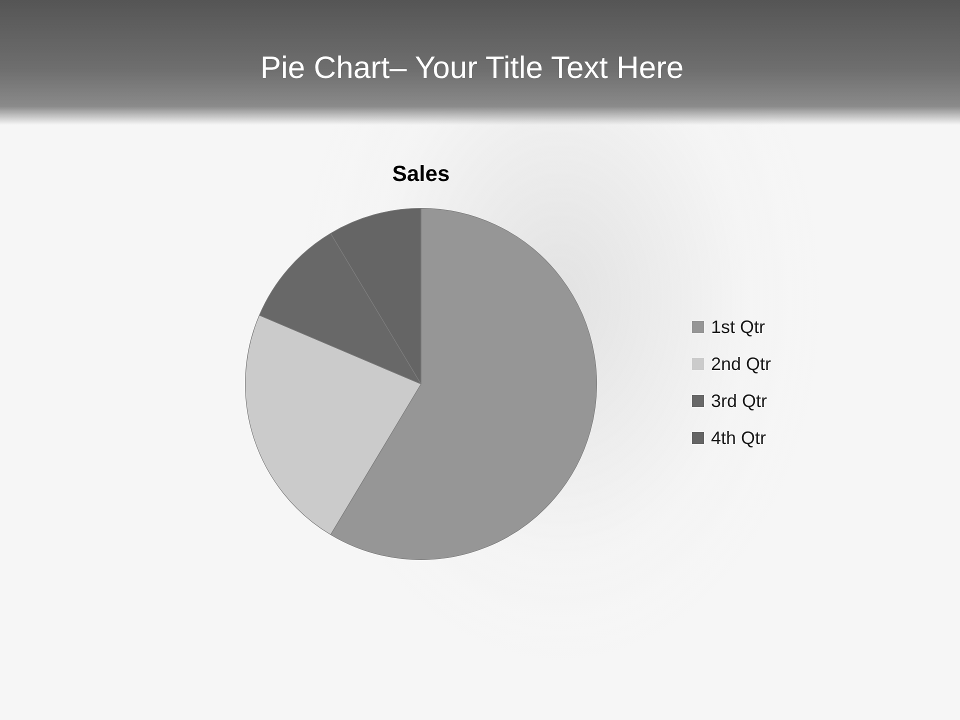 Image resolution: width=960 pixels, height=720 pixels. Describe the element at coordinates (738, 438) in the screenshot. I see `legend-label: 4th Qtr` at that location.